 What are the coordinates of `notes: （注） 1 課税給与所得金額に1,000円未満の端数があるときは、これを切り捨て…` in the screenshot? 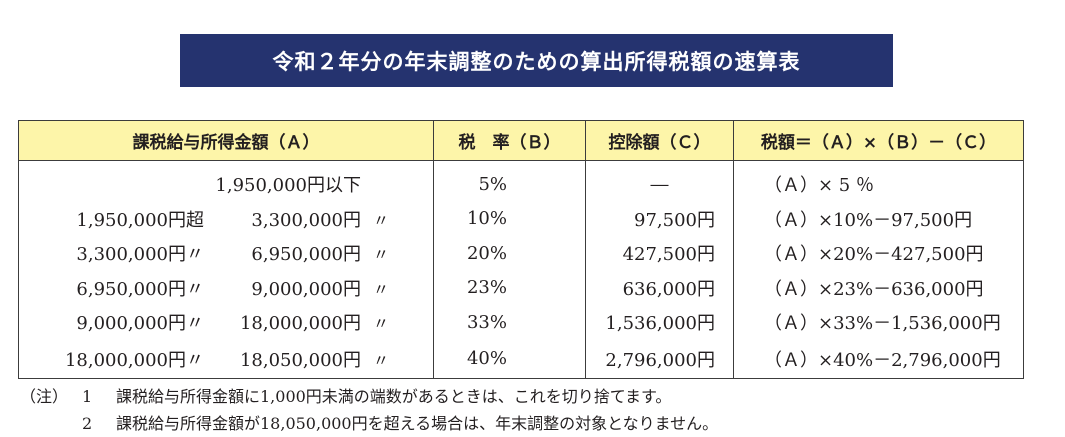 It's located at (369, 410).